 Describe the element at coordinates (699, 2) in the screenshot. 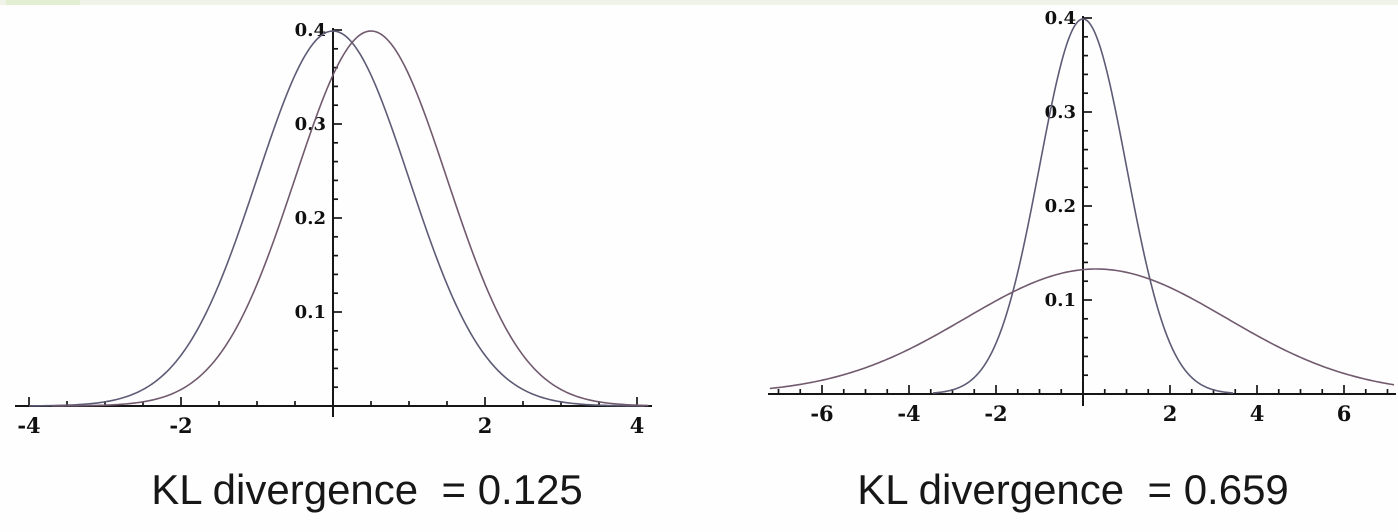

I see `top-edge-artifact` at that location.